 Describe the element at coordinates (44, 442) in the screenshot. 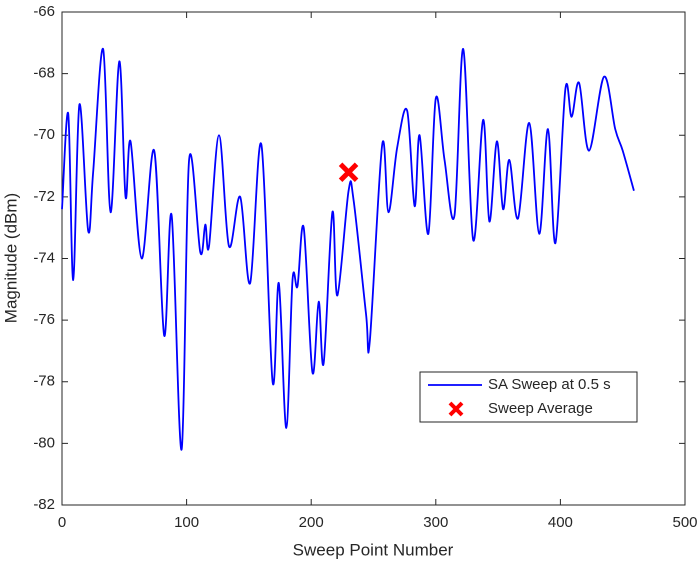

I see `y-tick-label: -80` at that location.